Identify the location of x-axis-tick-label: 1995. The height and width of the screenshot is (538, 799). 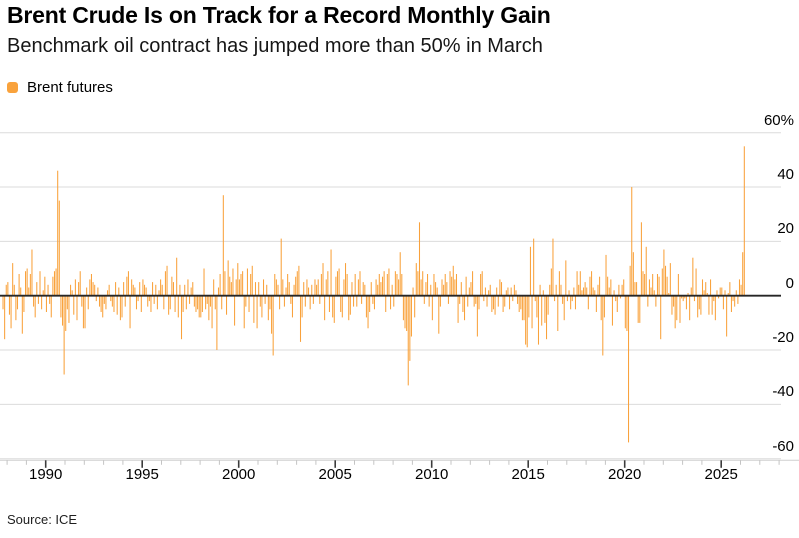
(142, 474).